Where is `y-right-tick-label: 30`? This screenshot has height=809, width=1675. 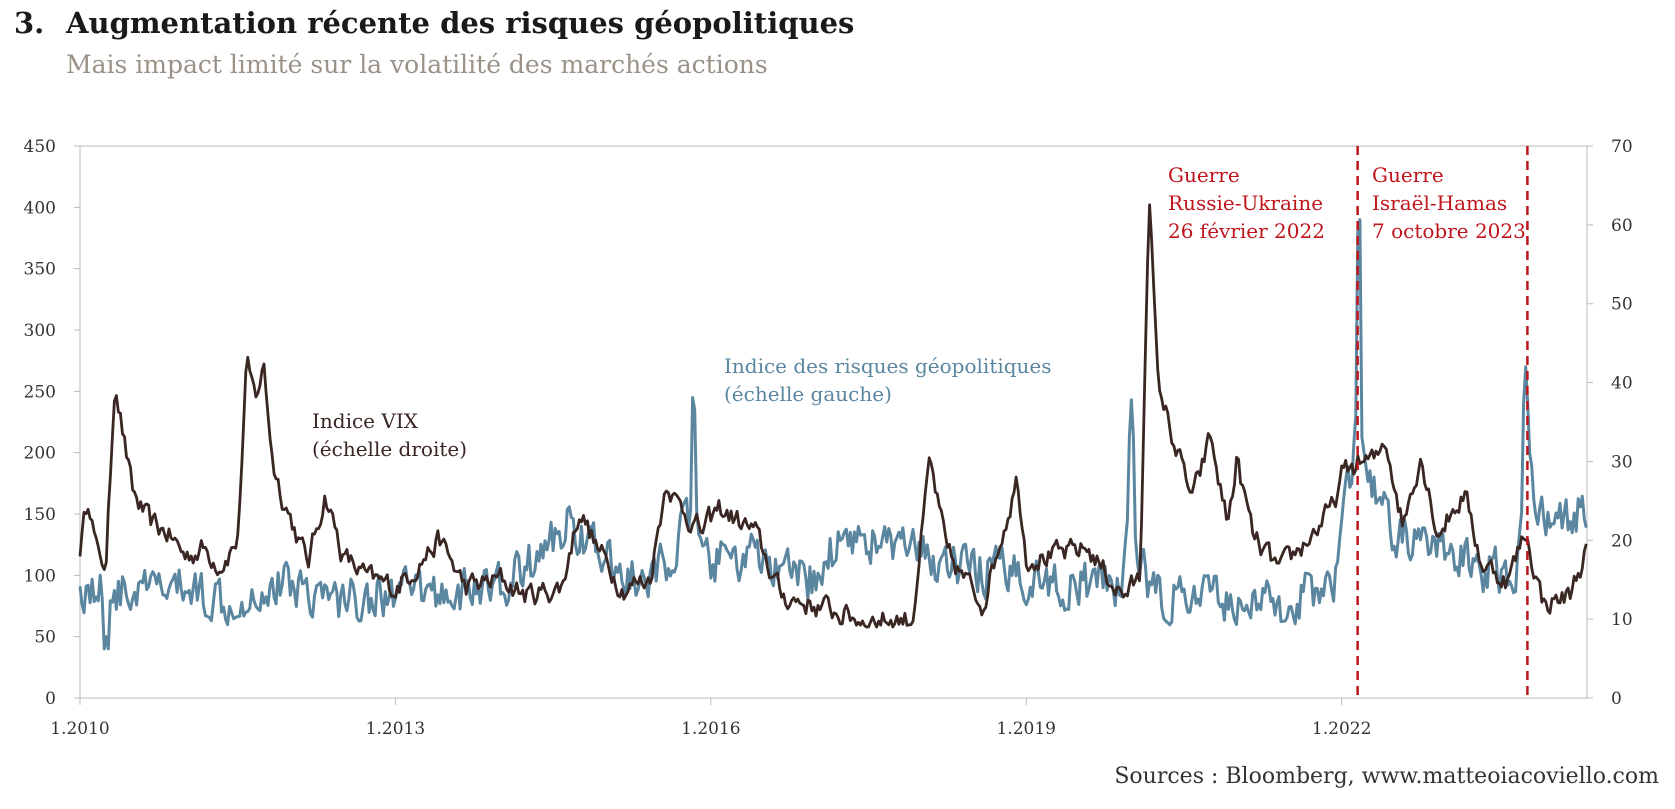
y-right-tick-label: 30 is located at coordinates (1622, 462).